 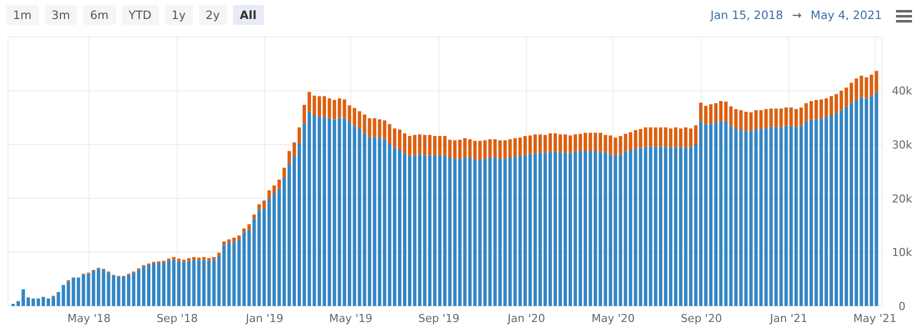 What do you see at coordinates (526, 318) in the screenshot?
I see `x-tick-label: Jan '20` at bounding box center [526, 318].